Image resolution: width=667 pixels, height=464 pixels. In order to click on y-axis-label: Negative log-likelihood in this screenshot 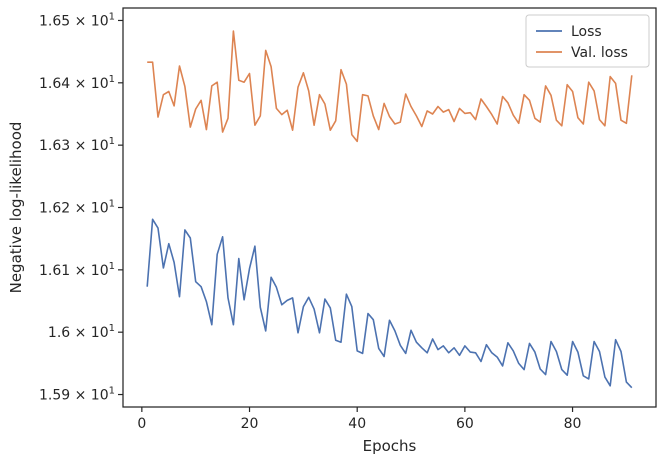, I will do `click(16, 208)`.